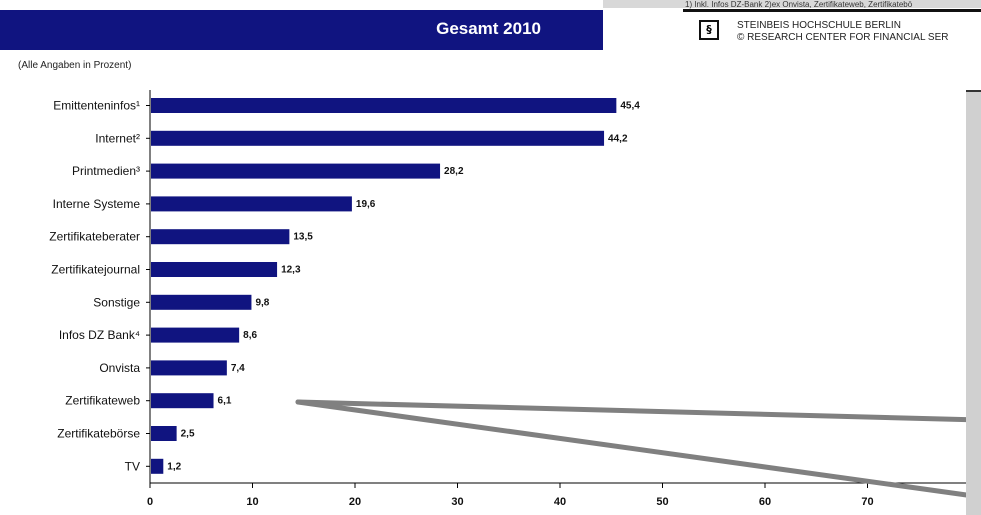  What do you see at coordinates (355, 502) in the screenshot?
I see `x-tick-label: 20` at bounding box center [355, 502].